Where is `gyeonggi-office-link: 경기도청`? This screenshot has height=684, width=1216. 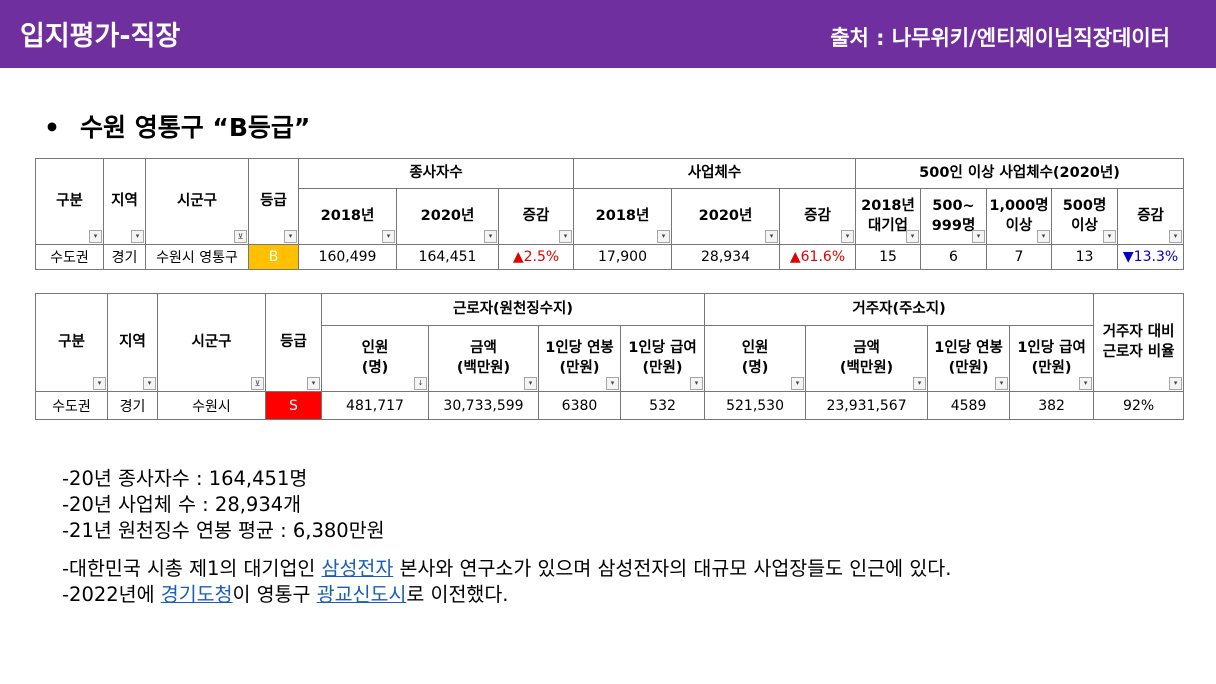 gyeonggi-office-link: 경기도청 is located at coordinates (196, 594).